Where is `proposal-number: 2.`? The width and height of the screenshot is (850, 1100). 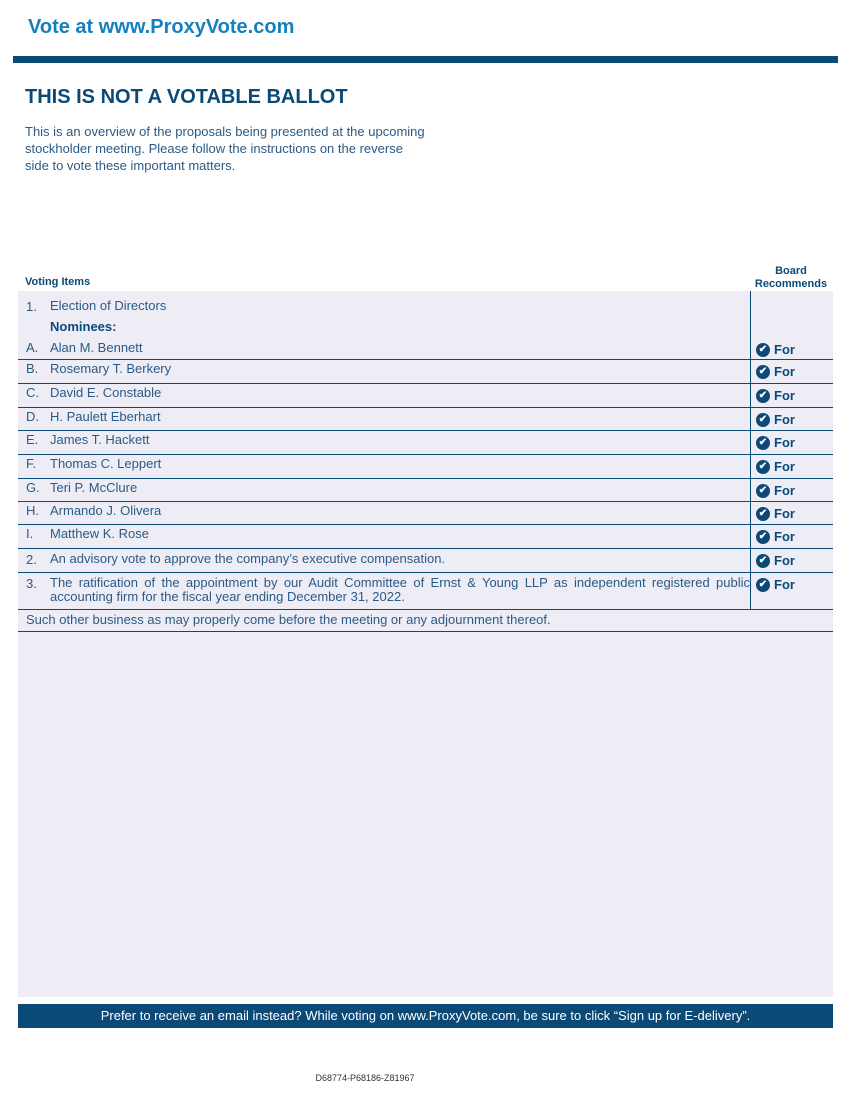 proposal-number: 2. is located at coordinates (31, 559).